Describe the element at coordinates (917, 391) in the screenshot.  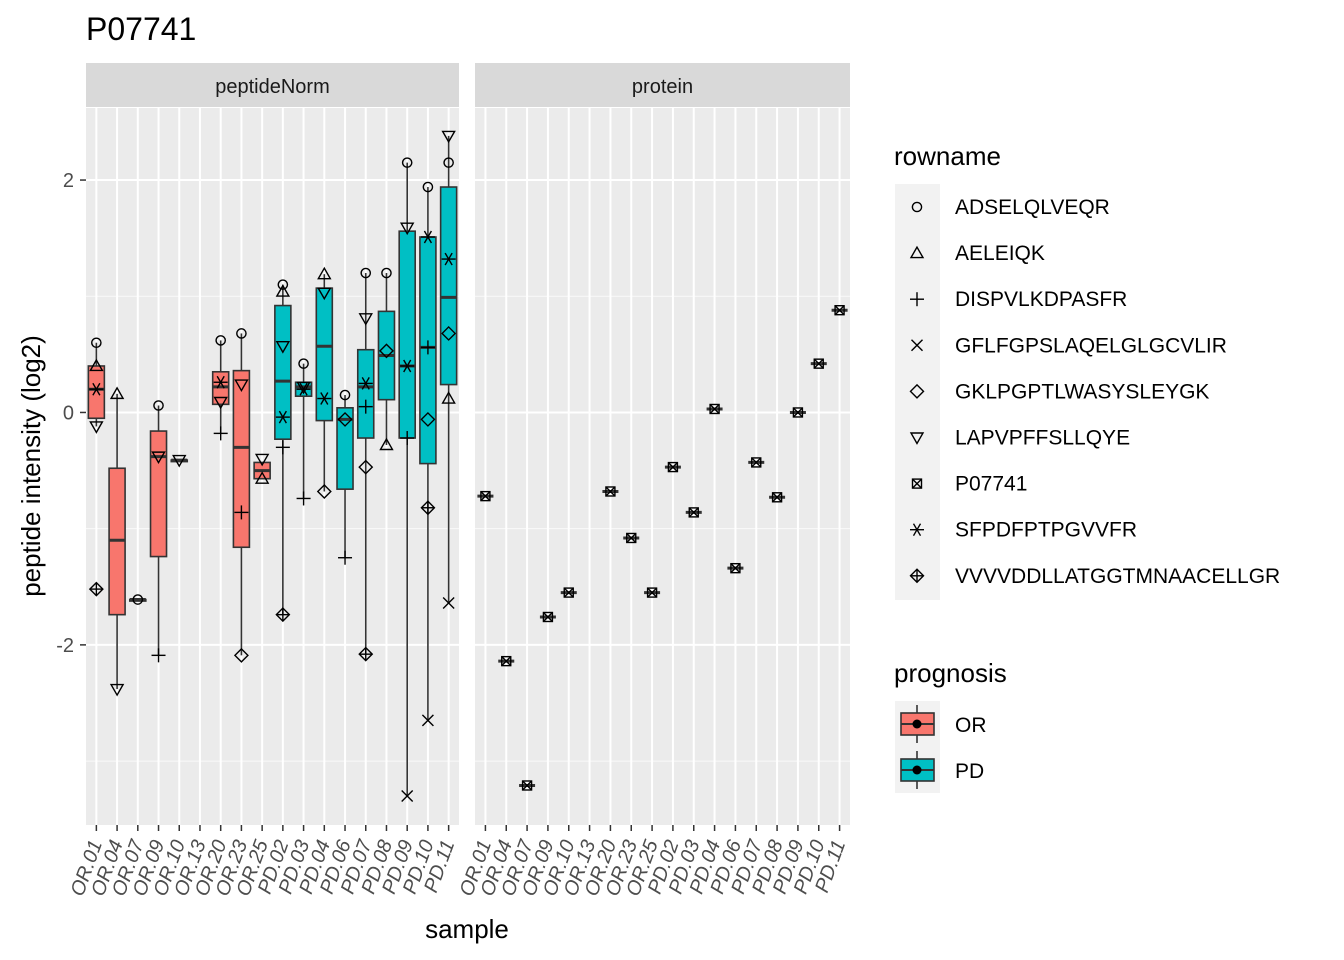
I see `legend-key-GKLPGPTLWASYSLEYGK` at that location.